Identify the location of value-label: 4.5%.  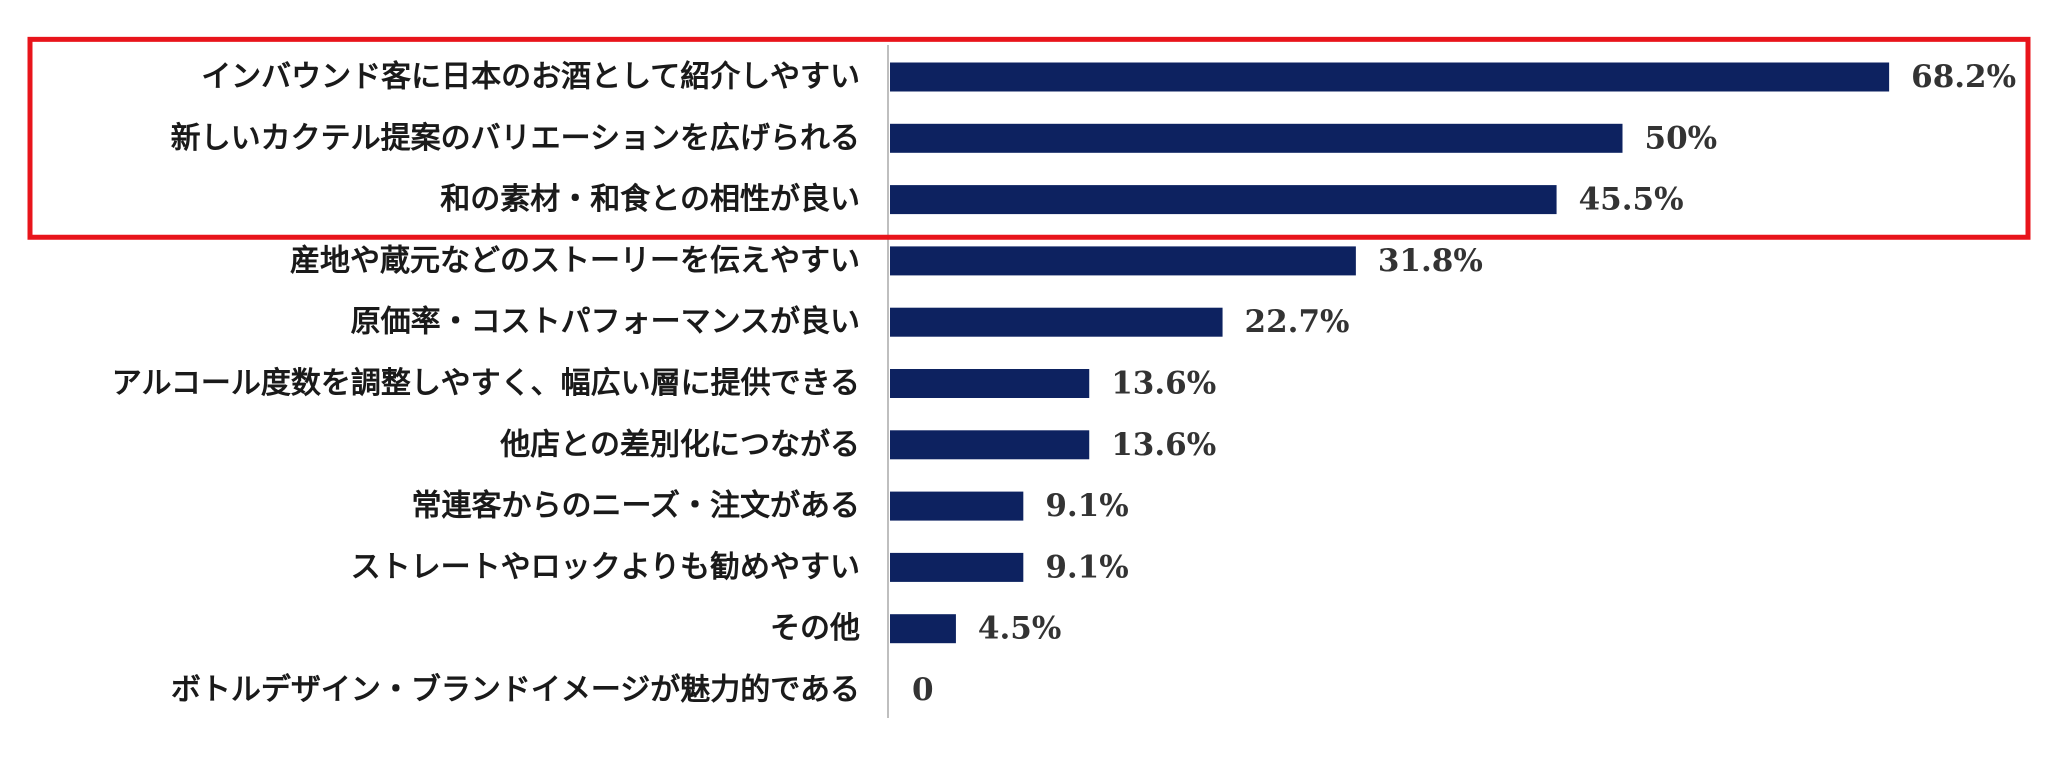
(1019, 629).